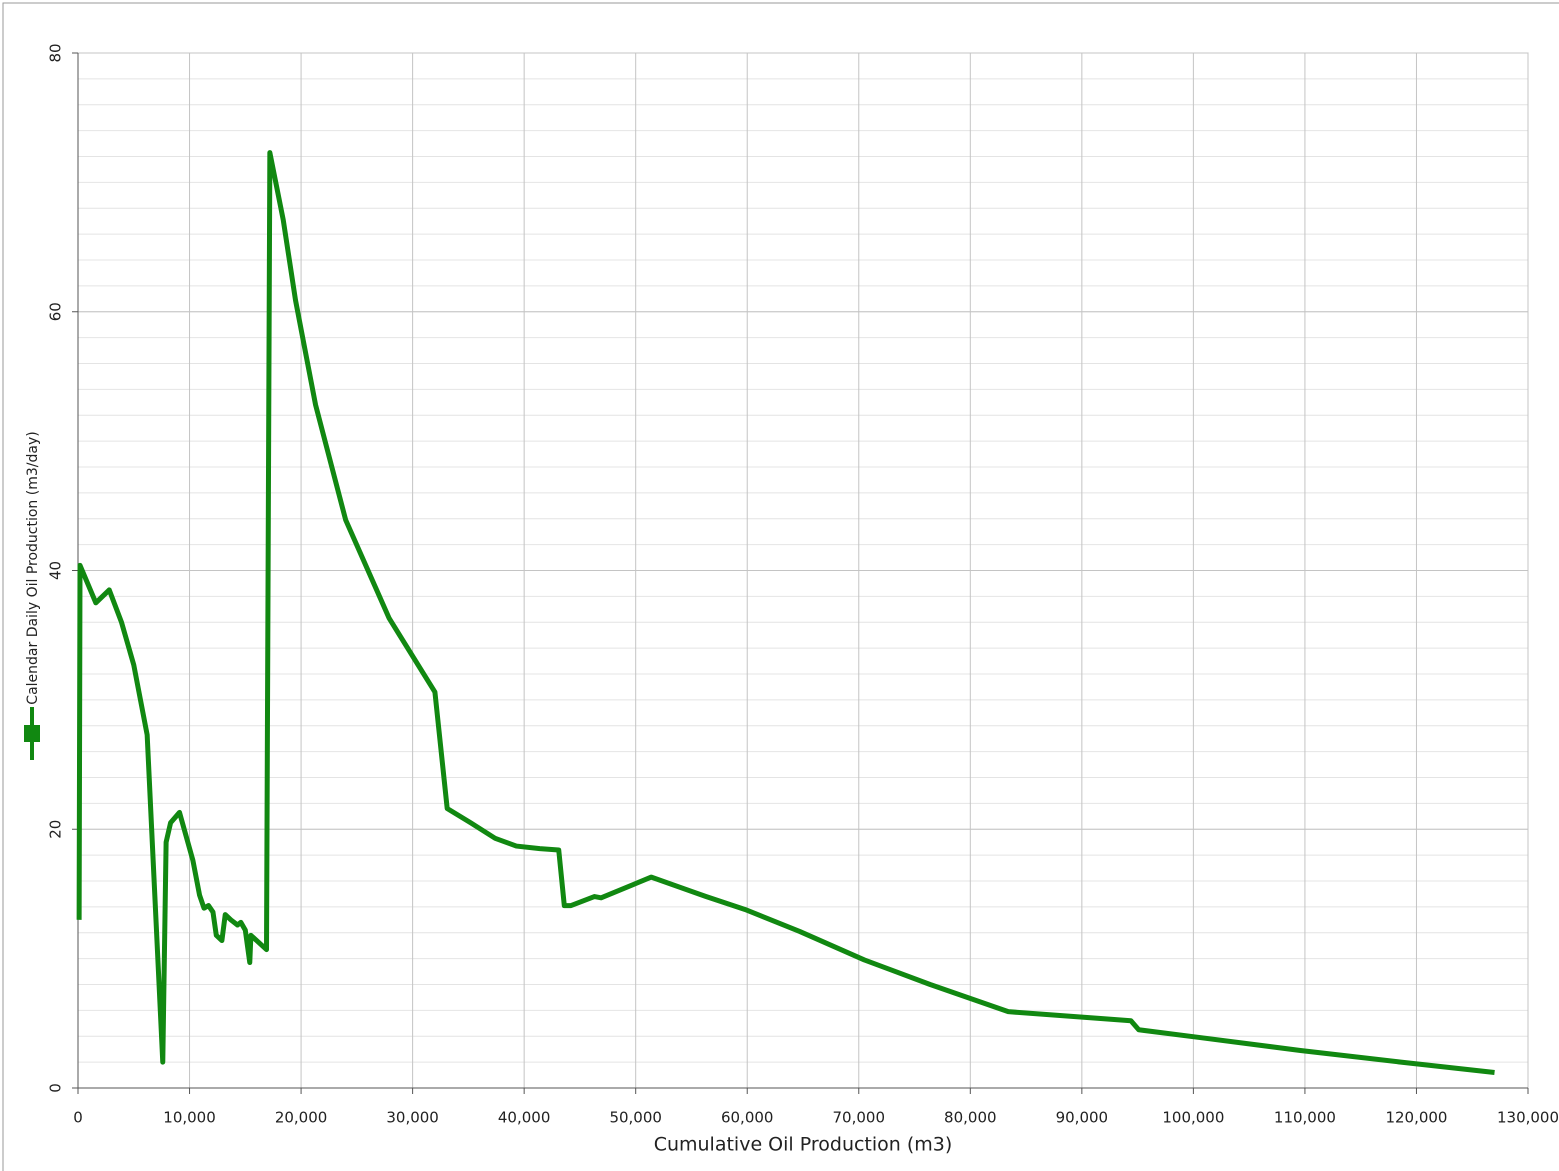 This screenshot has width=1559, height=1171. Describe the element at coordinates (859, 1118) in the screenshot. I see `x-tick-label: 70,000` at that location.